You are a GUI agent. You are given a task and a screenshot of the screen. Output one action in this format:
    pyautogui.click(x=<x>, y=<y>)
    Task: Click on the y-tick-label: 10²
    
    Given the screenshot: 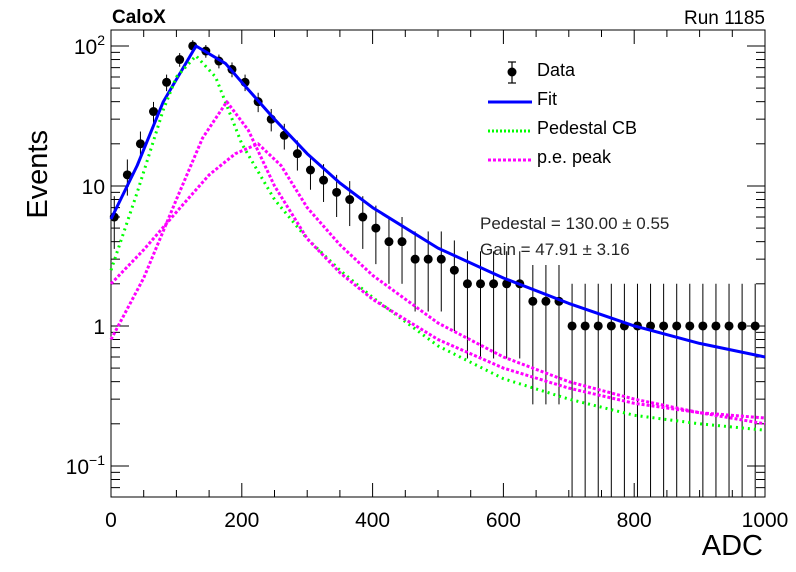 What is the action you would take?
    pyautogui.click(x=89, y=45)
    